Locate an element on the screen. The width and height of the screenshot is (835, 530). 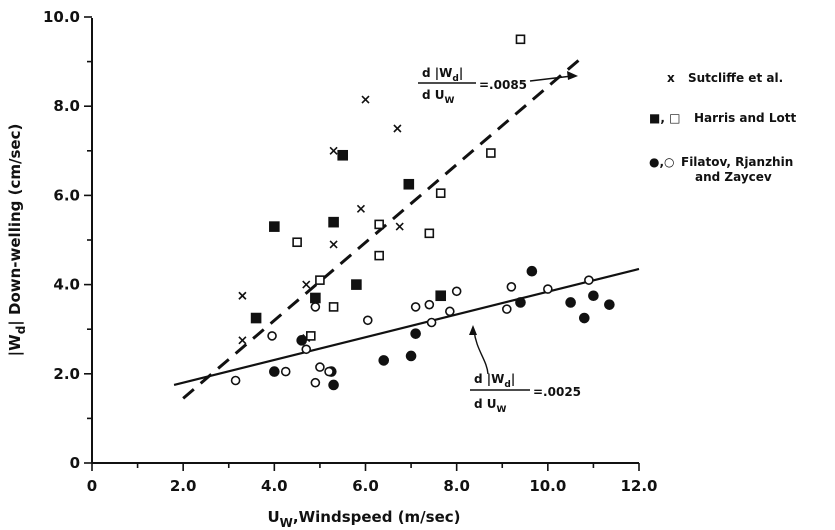
x-axis-title-rest: ,Windspeed (m/sec) is located at coordinates (377, 517).